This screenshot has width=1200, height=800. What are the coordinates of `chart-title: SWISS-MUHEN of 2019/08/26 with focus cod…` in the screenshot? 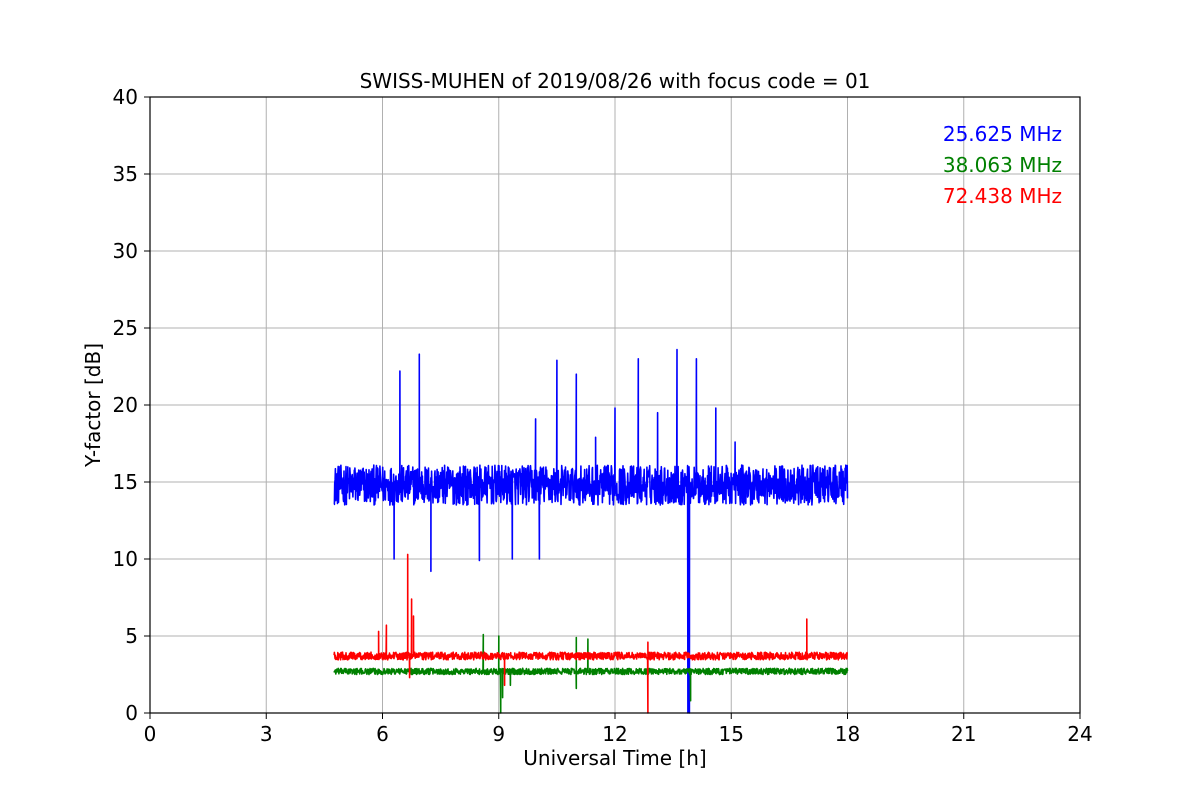 It's located at (615, 81).